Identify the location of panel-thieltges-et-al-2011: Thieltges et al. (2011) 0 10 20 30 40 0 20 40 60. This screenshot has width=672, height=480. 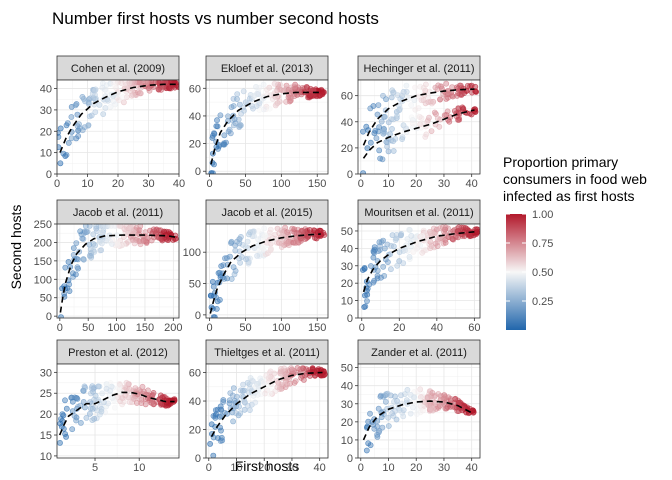
(259, 406).